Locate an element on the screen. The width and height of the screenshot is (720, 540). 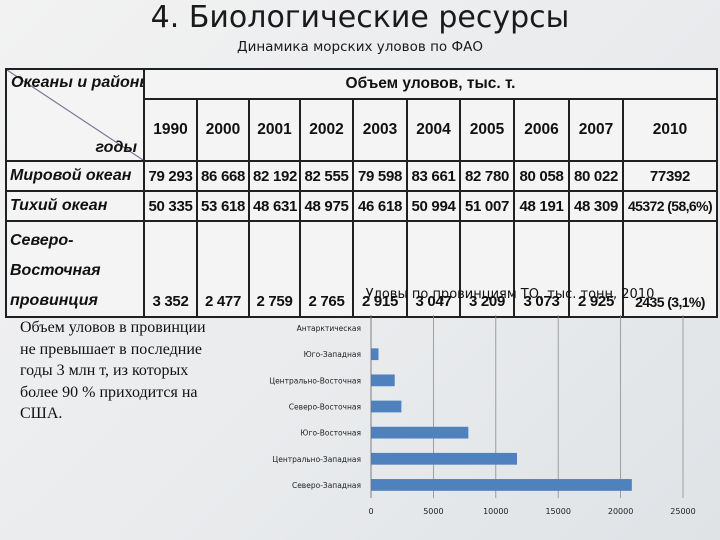
table-cell: 53 618 is located at coordinates (223, 206).